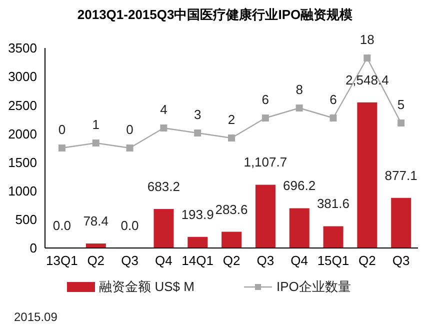  What do you see at coordinates (367, 80) in the screenshot?
I see `data-label: 2,548.4` at bounding box center [367, 80].